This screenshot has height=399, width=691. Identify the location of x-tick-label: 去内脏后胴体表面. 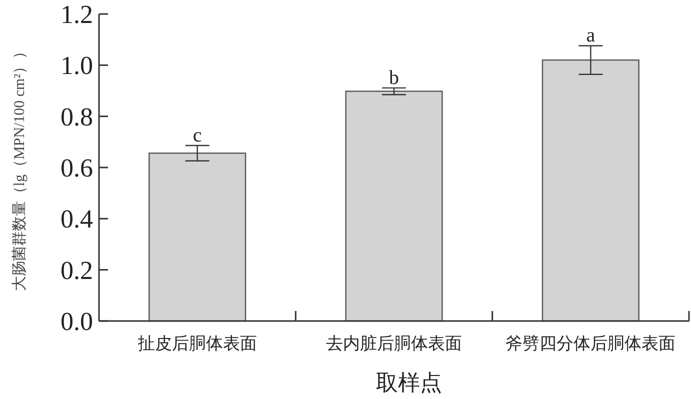
(394, 343).